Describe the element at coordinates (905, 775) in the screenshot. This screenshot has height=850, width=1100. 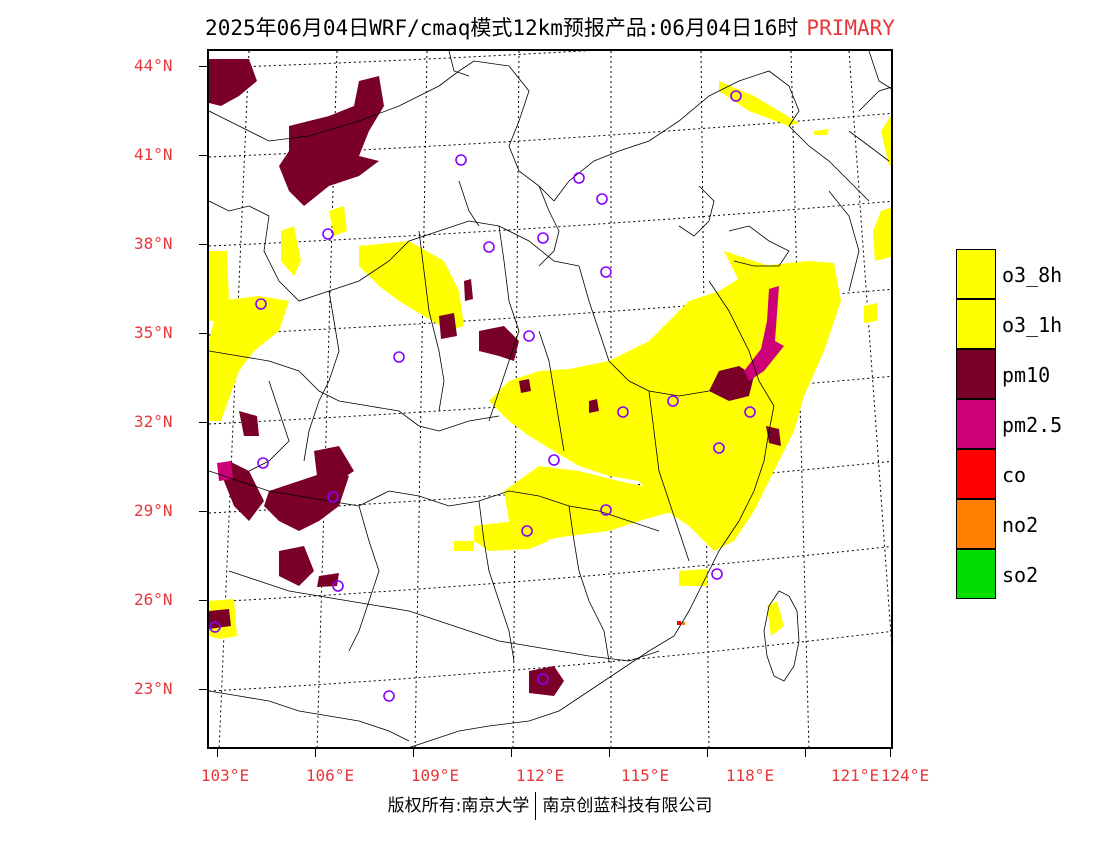
I see `lon-label-124: 124°E` at that location.